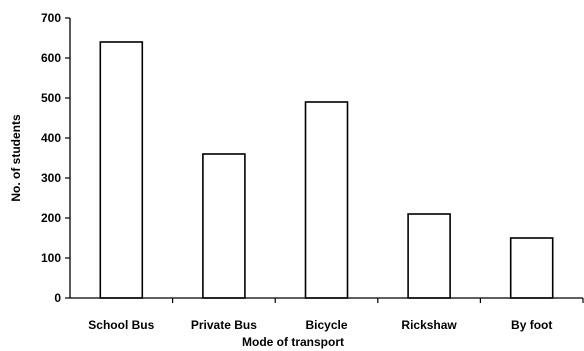 The height and width of the screenshot is (351, 584). I want to click on x-tick-label: Rickshaw, so click(429, 325).